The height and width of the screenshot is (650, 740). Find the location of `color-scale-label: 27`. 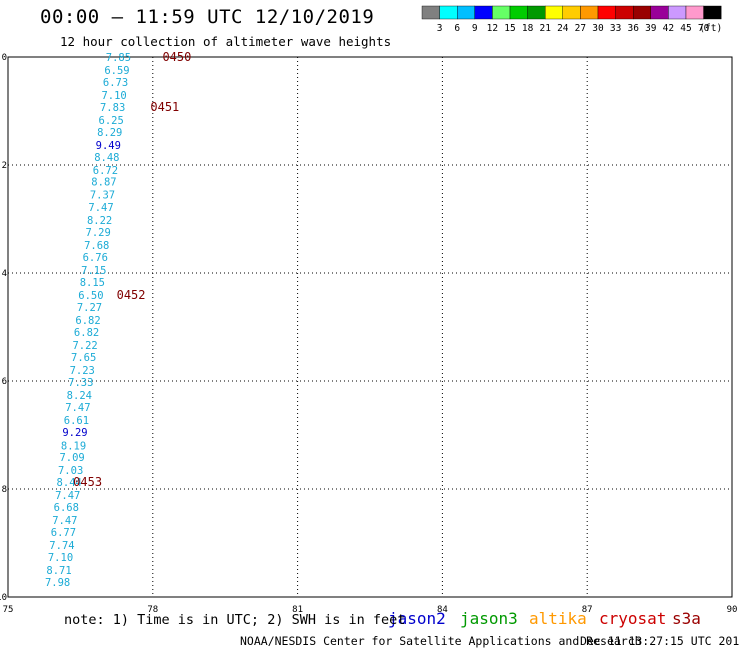

color-scale-label: 27 is located at coordinates (580, 28).